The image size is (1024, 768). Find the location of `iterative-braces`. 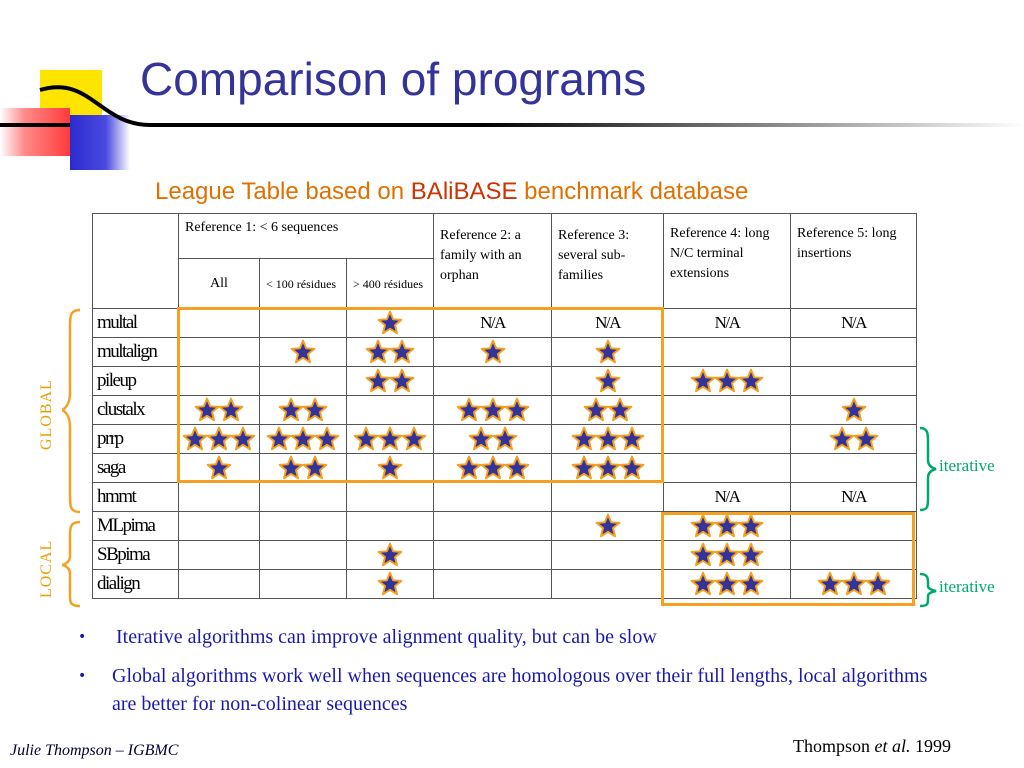

iterative-braces is located at coordinates (928, 517).